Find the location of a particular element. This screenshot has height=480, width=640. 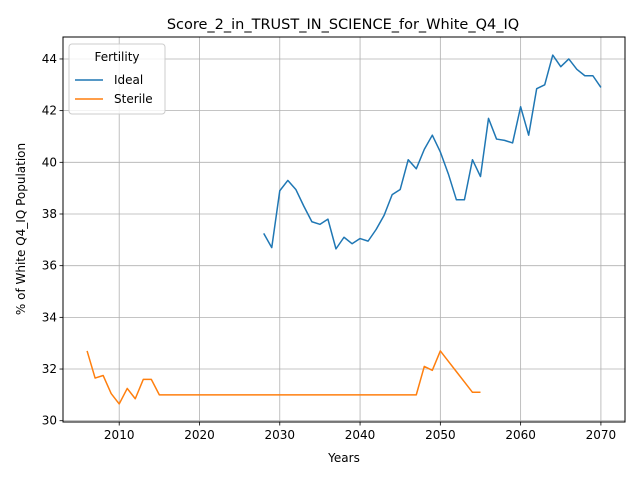

legend-box is located at coordinates (117, 79).